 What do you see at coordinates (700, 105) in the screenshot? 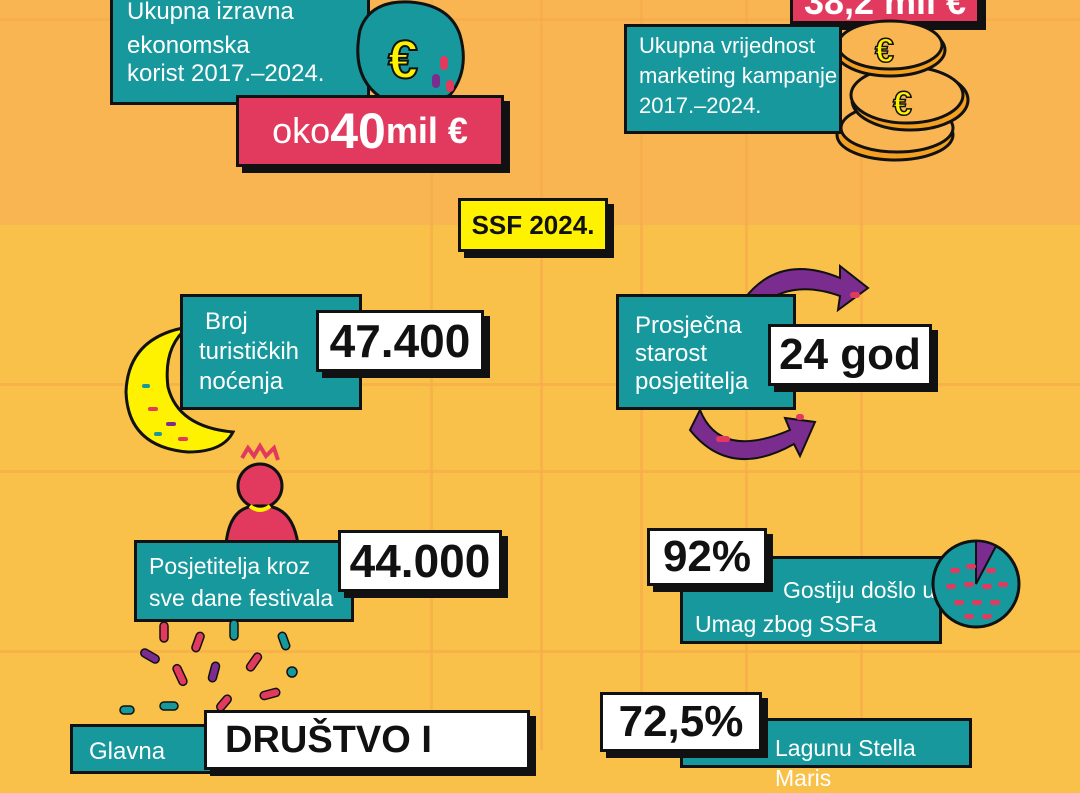
I see `marketing-label-line-3: 2017.–2024.` at bounding box center [700, 105].